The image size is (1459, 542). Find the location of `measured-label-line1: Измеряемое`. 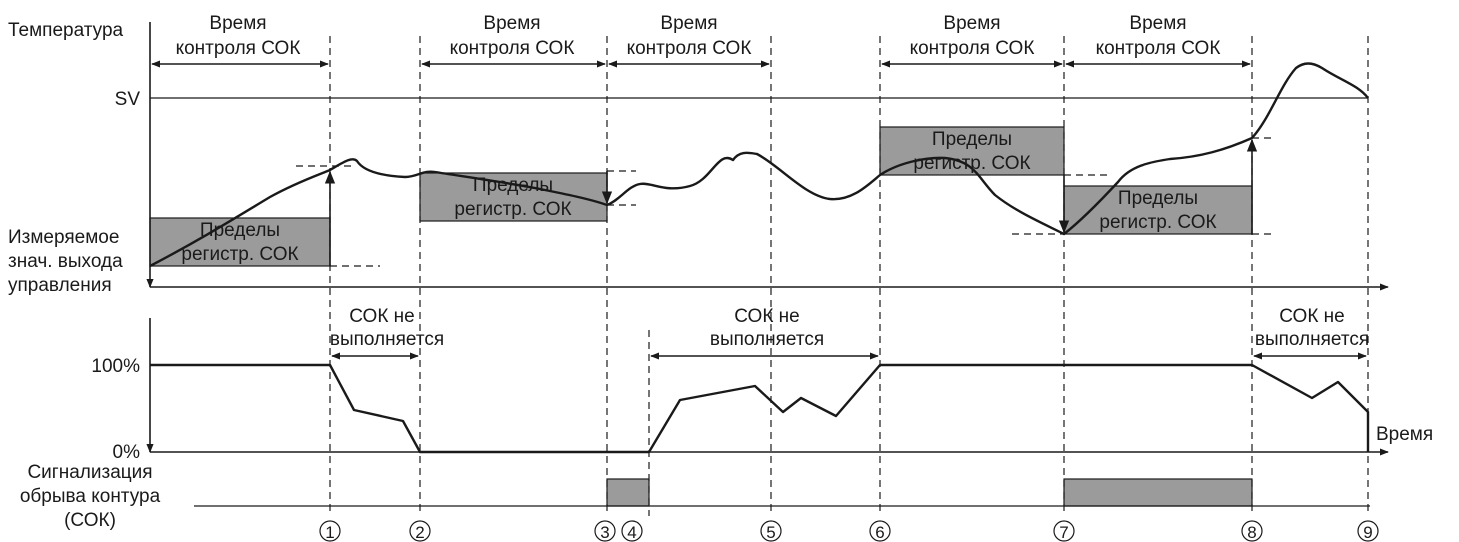

measured-label-line1: Измеряемое is located at coordinates (63, 237).